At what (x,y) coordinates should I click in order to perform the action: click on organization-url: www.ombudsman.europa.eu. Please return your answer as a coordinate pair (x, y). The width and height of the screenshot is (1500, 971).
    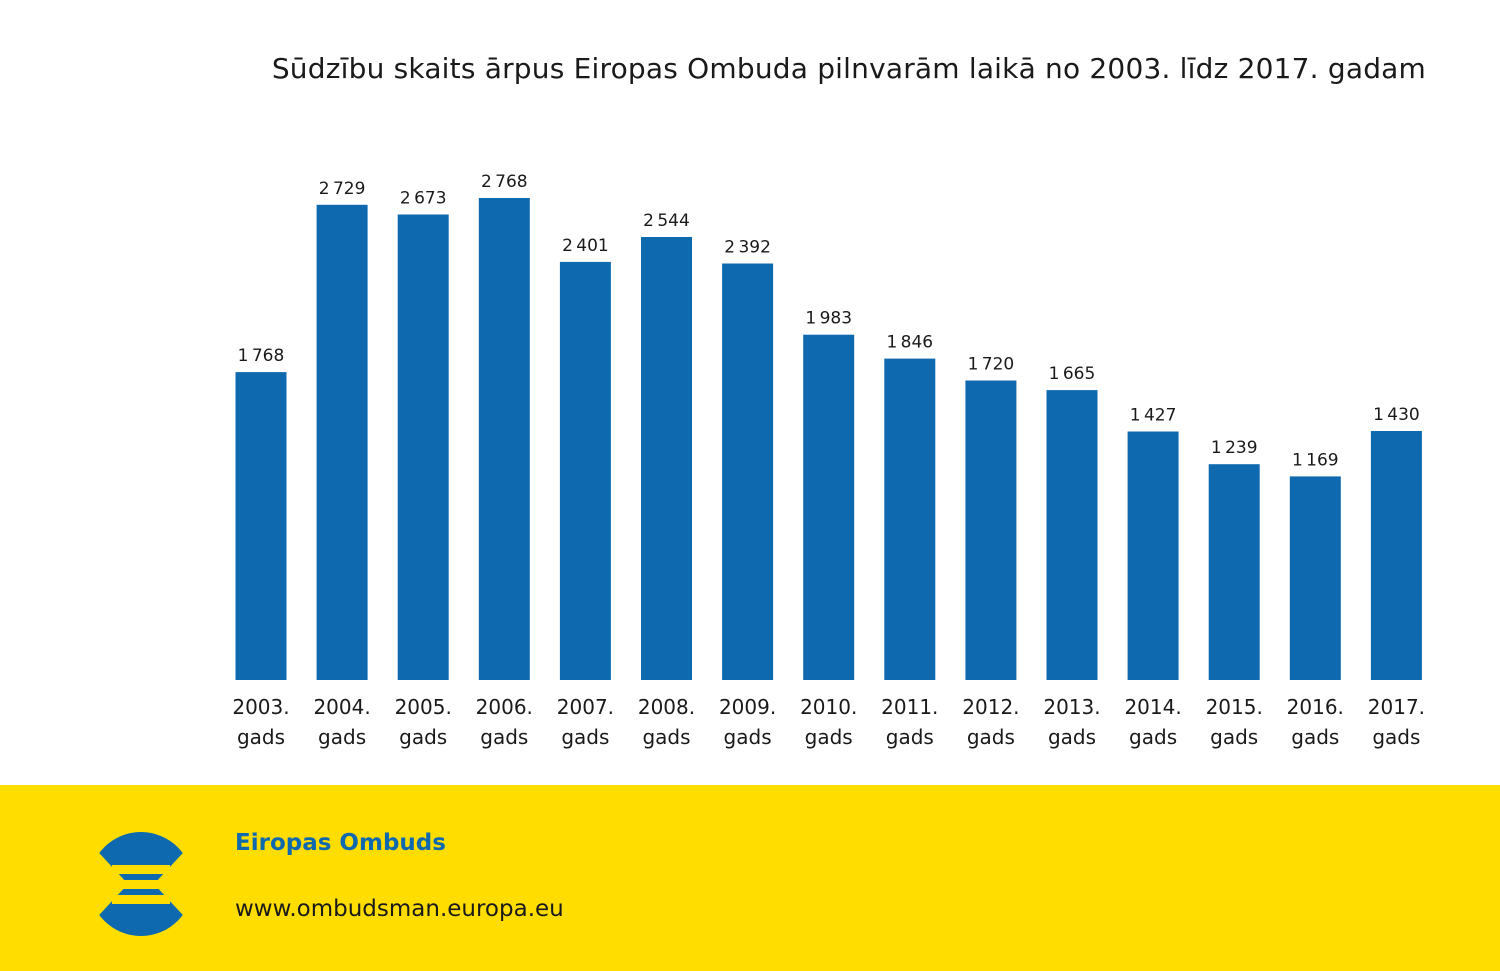
    Looking at the image, I should click on (399, 909).